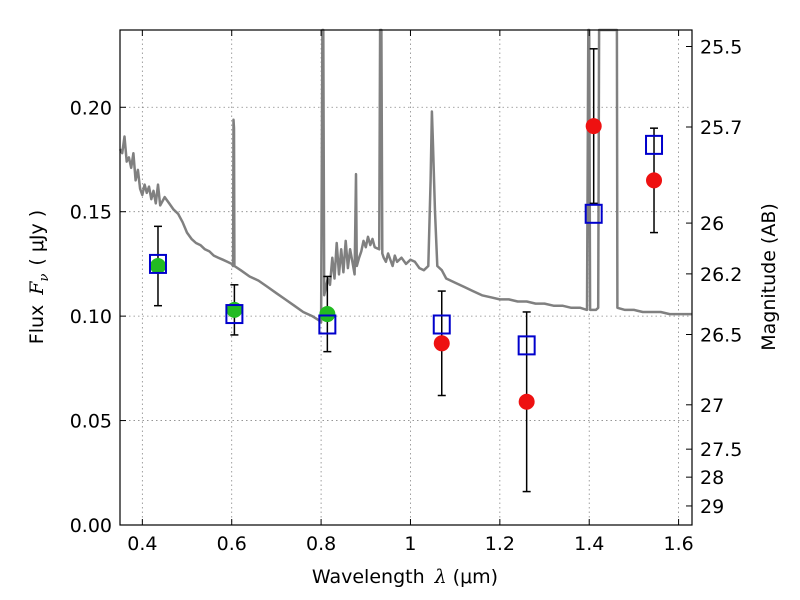 This screenshot has height=600, width=800. What do you see at coordinates (37, 288) in the screenshot?
I see `y-axis-label-symbol: F` at bounding box center [37, 288].